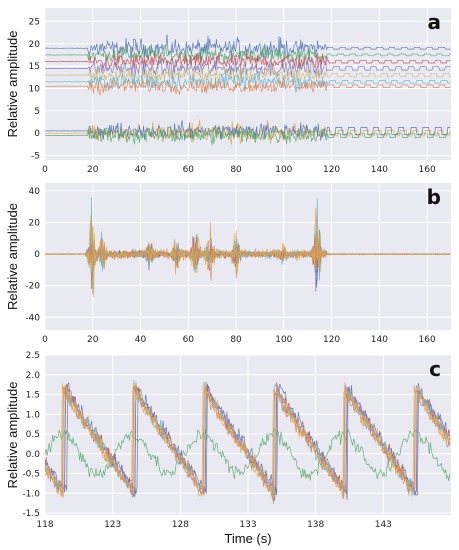 The height and width of the screenshot is (550, 459). Describe the element at coordinates (33, 455) in the screenshot. I see `y-tick-label: 0.0` at that location.